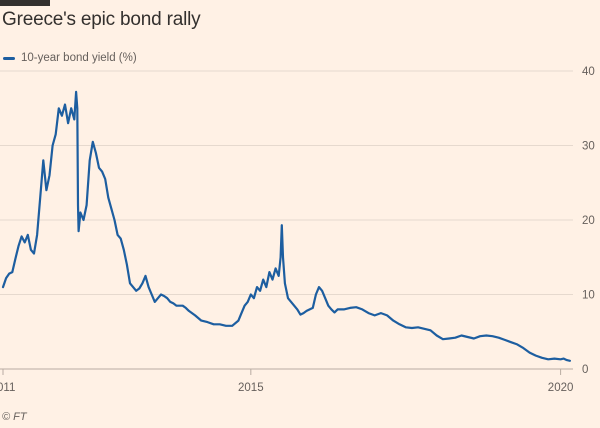 The image size is (600, 428). Describe the element at coordinates (286, 381) in the screenshot. I see `x-axis-ticks: 2011 2015 2020` at that location.